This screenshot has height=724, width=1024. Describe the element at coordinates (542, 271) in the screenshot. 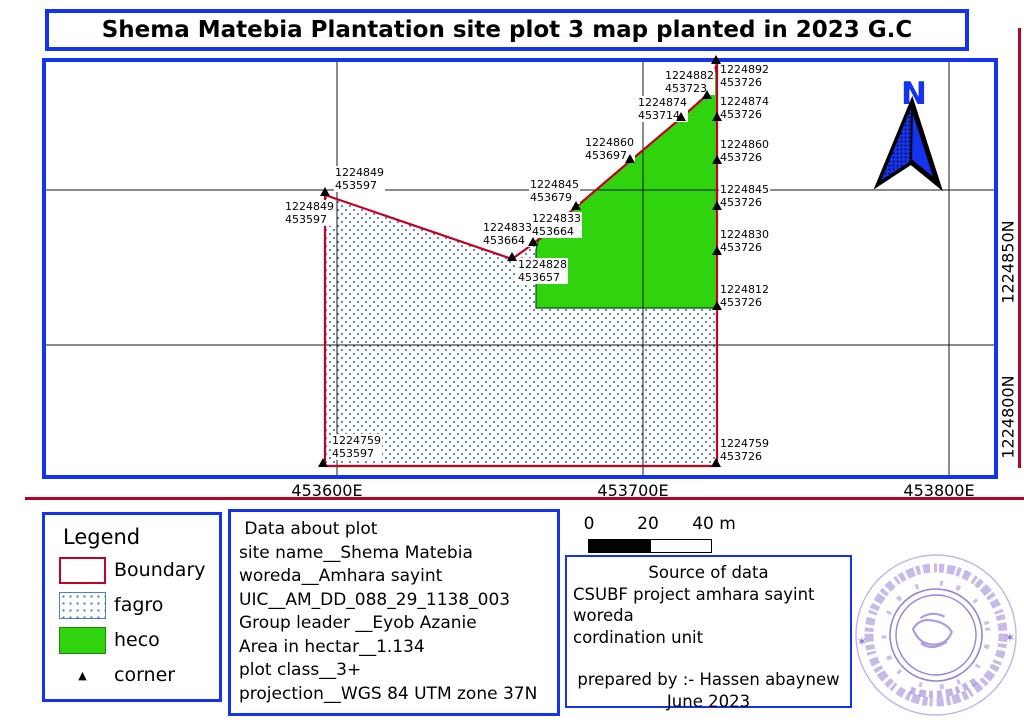

I see `corner-coordinate-label: 1224828 453657` at that location.